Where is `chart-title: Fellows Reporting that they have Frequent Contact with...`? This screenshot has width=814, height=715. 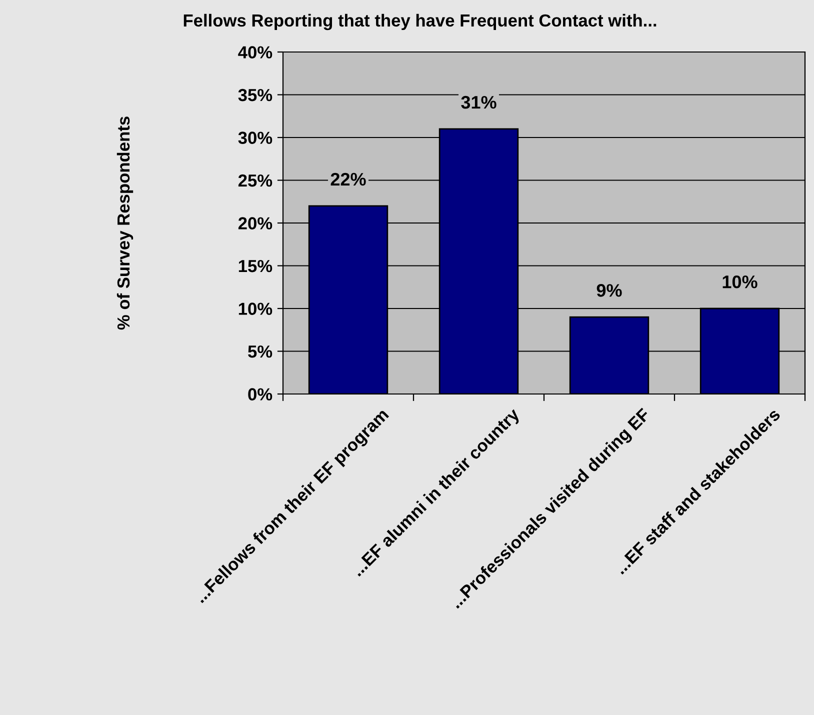
chart-title: Fellows Reporting that they have Frequent Contact with... is located at coordinates (420, 22).